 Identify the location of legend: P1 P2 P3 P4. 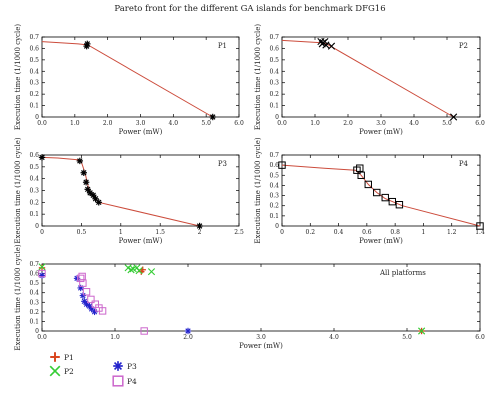
(93, 369).